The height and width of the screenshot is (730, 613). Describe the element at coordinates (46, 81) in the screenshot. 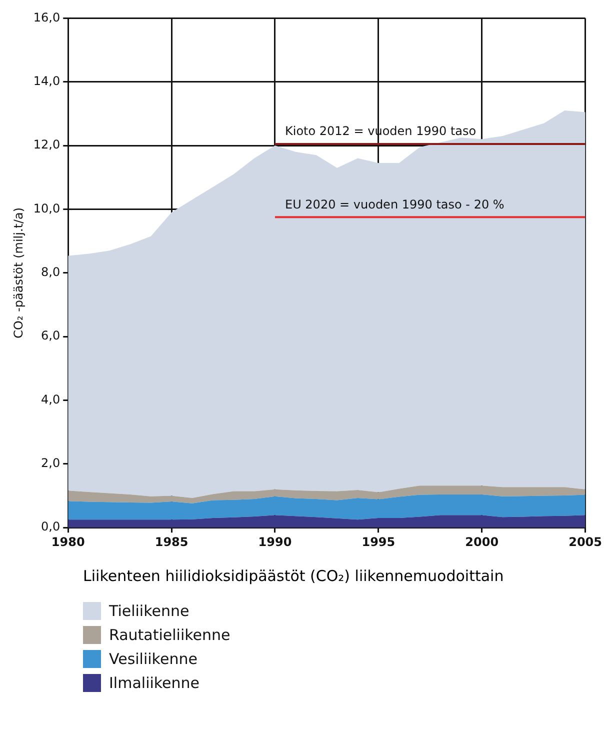

I see `y-tick-label: 14,0` at that location.